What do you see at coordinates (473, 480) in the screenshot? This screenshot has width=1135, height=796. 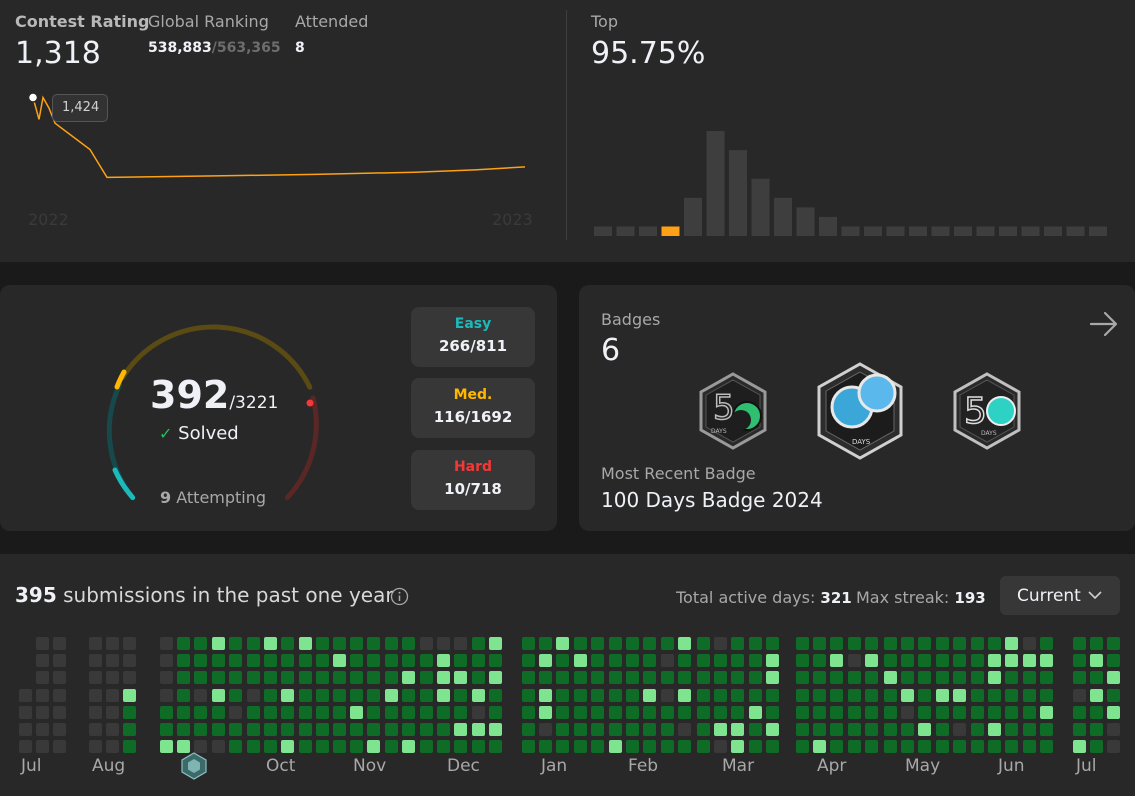 I see `hard-difficulty-box: Hard 10/718` at bounding box center [473, 480].